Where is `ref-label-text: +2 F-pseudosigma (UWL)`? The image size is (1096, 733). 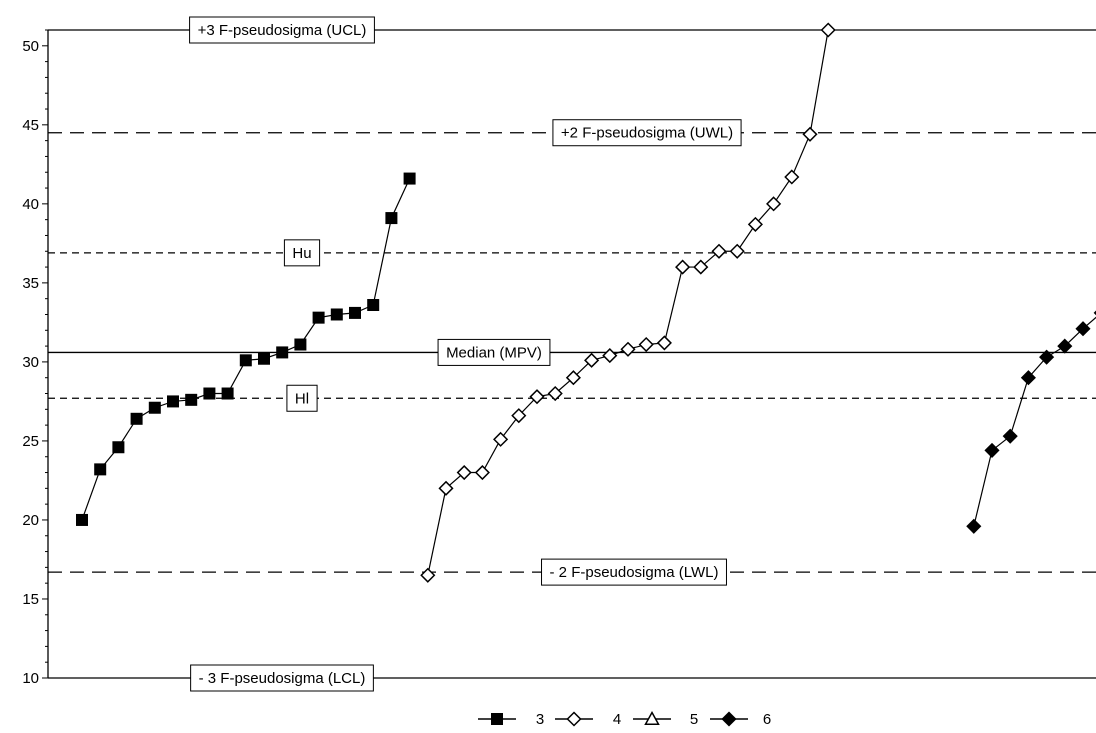 ref-label-text: +2 F-pseudosigma (UWL) is located at coordinates (647, 133).